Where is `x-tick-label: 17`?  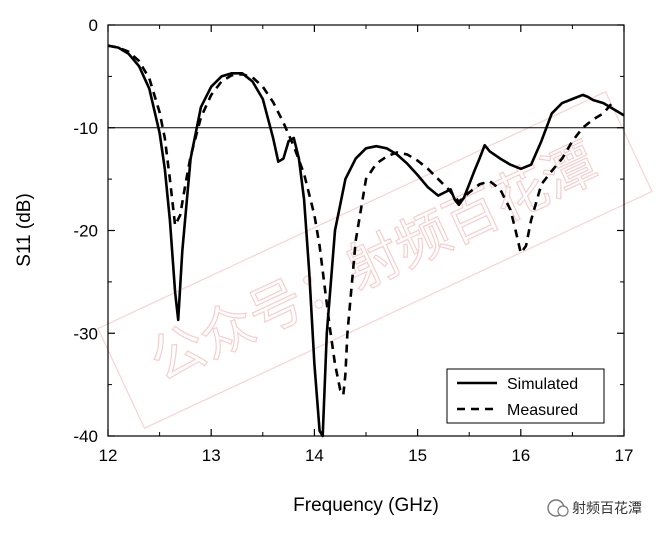 x-tick-label: 17 is located at coordinates (624, 455).